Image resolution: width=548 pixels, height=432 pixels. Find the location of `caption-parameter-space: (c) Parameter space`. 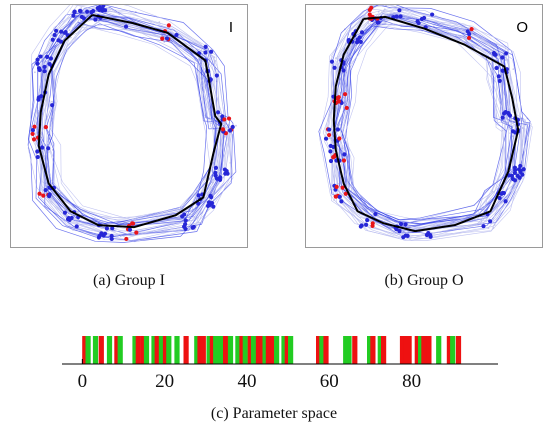

caption-parameter-space: (c) Parameter space is located at coordinates (274, 413).